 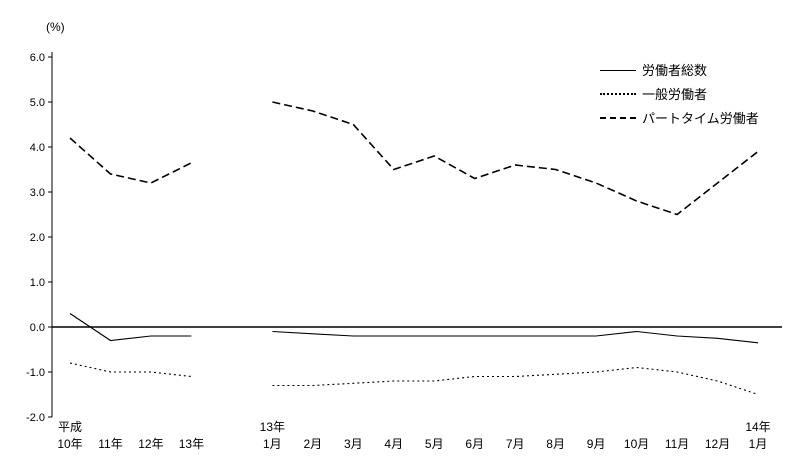 I want to click on x-tick-label: 9月, so click(x=596, y=444).